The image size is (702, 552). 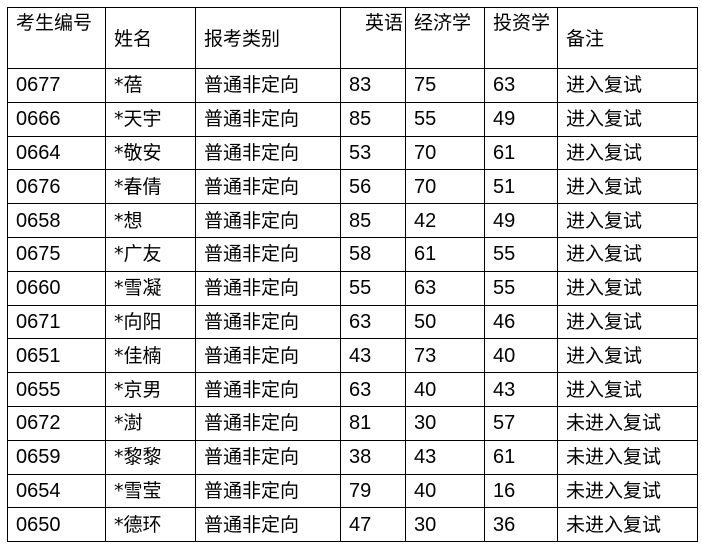 I want to click on header-id: 考生编号, so click(x=56, y=38).